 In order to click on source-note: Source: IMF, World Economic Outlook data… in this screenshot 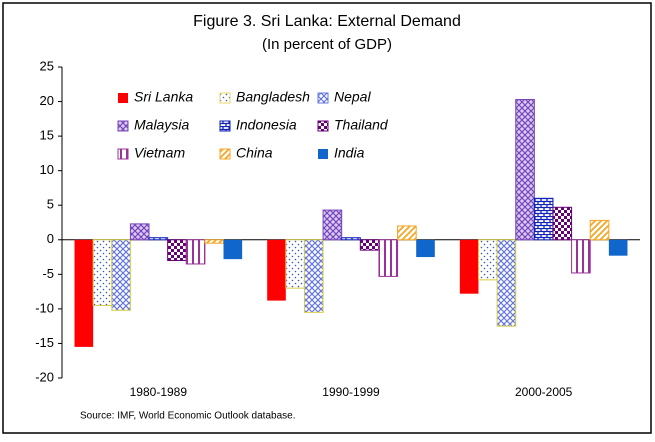, I will do `click(187, 416)`.